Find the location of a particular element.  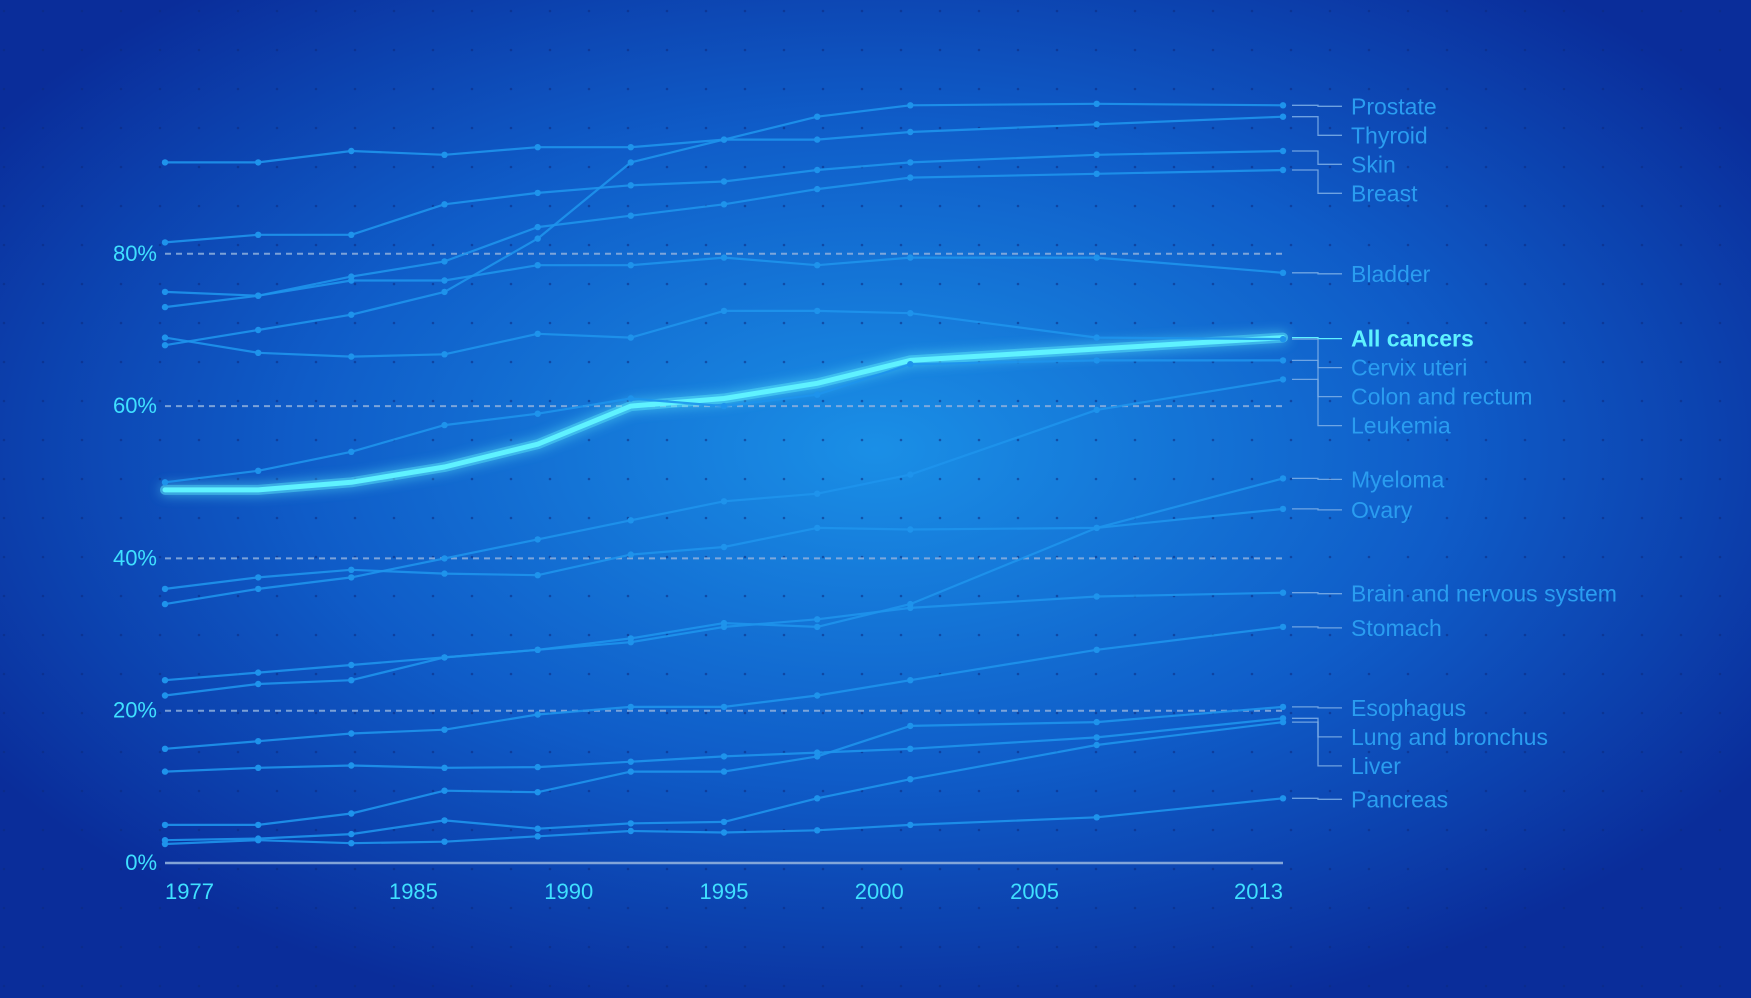

series-label-ovary: Ovary is located at coordinates (1352, 510).